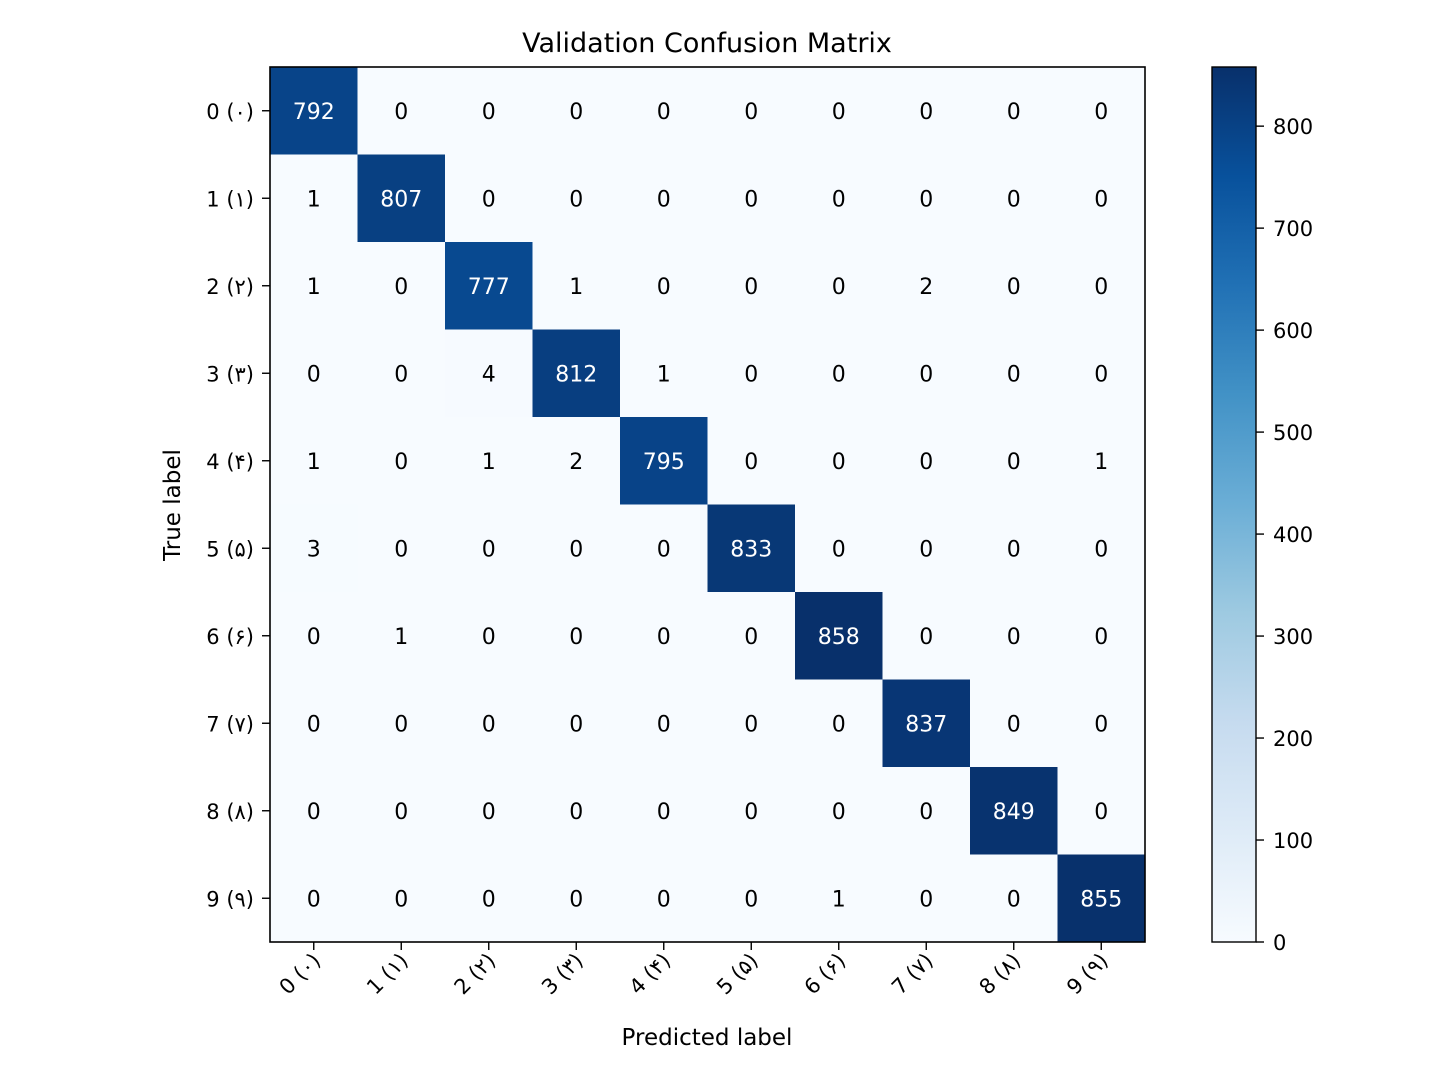  What do you see at coordinates (1087, 974) in the screenshot?
I see `x-tick-label: 9 (۹)` at bounding box center [1087, 974].